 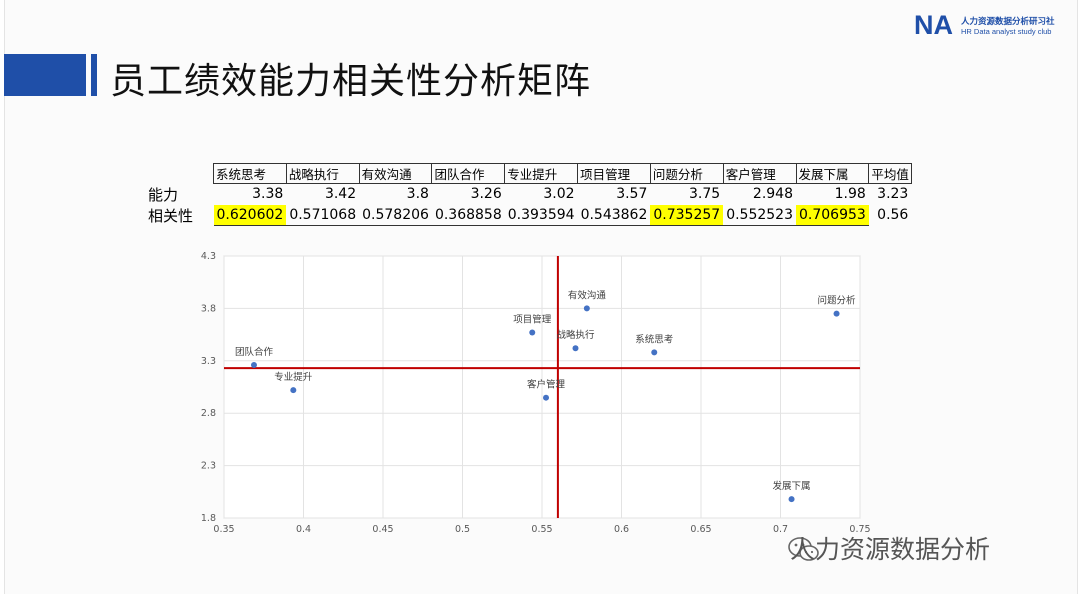 I want to click on wechat-icon, so click(x=803, y=549).